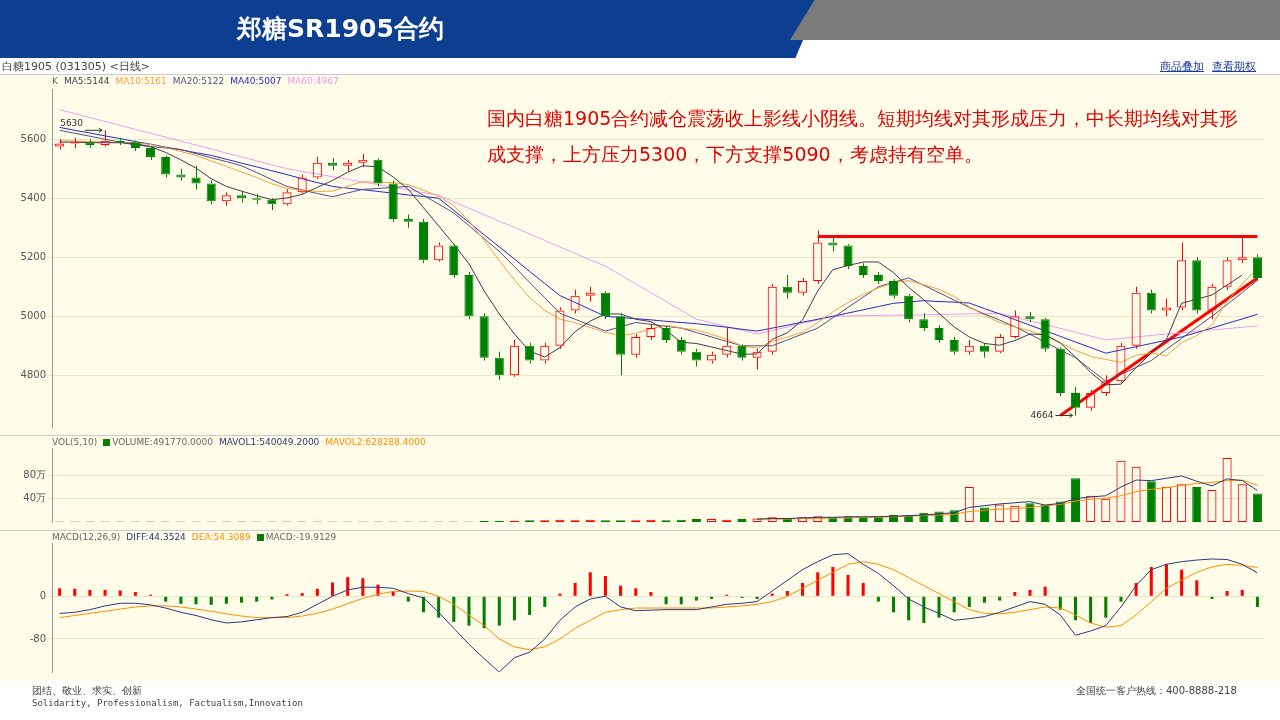 The height and width of the screenshot is (720, 1280). I want to click on chart-title: 郑糖SR1905合约, so click(340, 29).